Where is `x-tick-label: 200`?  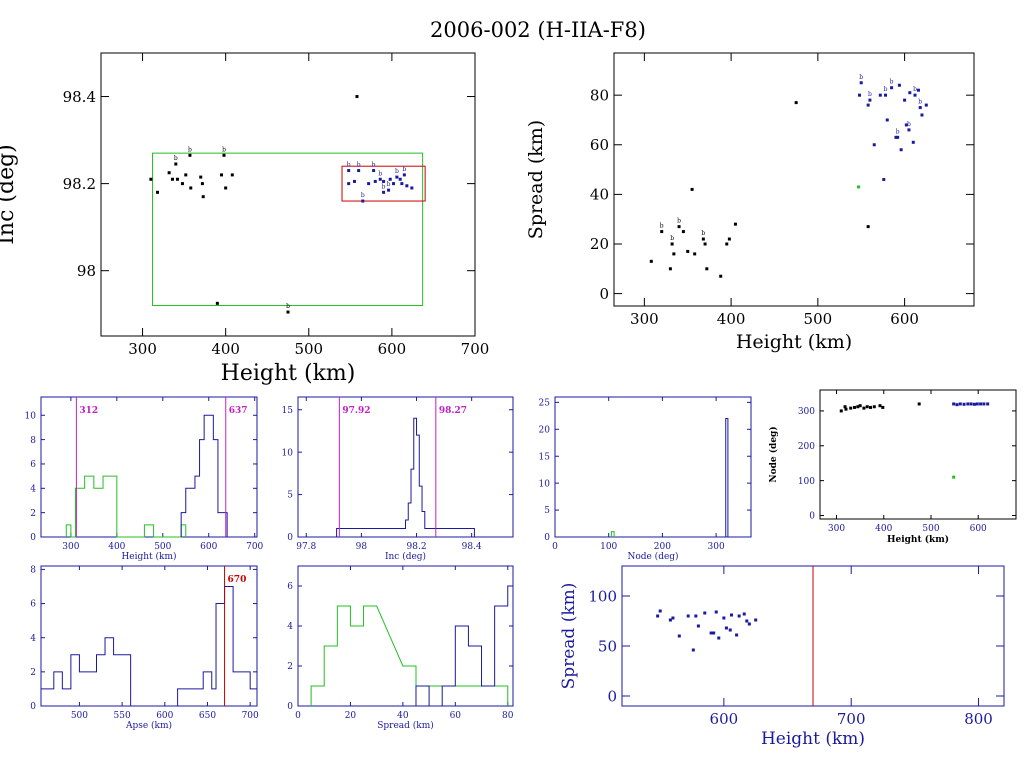
x-tick-label: 200 is located at coordinates (662, 547).